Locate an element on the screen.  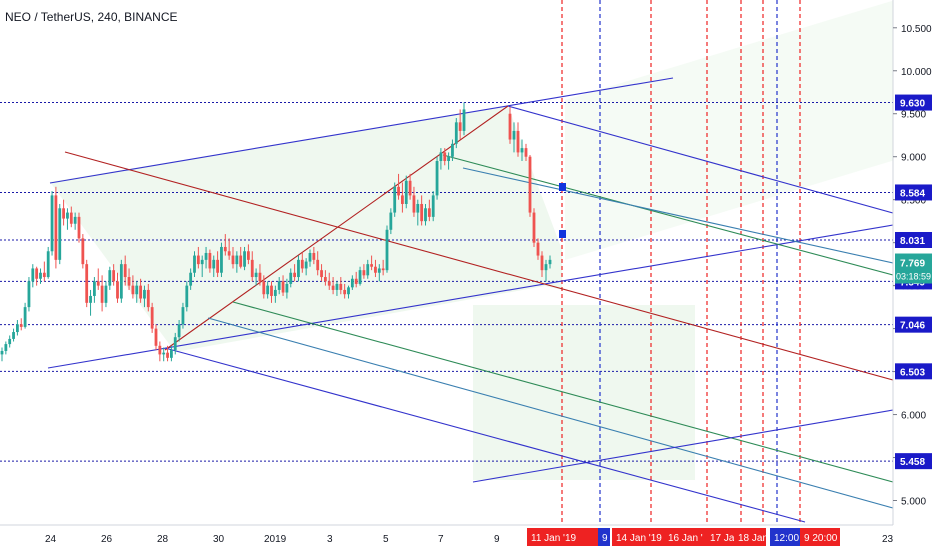
time-flag is located at coordinates (562, 537).